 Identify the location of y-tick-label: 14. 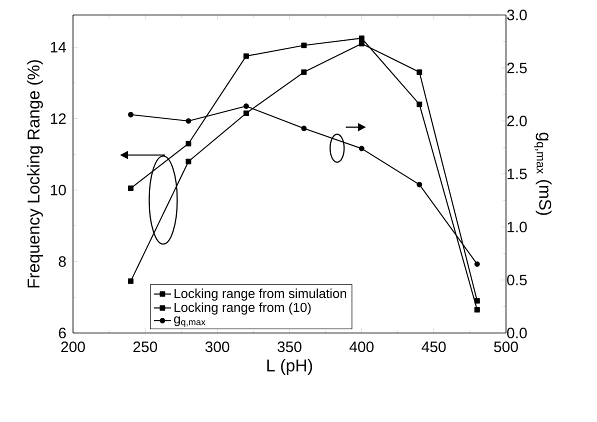
(58, 47).